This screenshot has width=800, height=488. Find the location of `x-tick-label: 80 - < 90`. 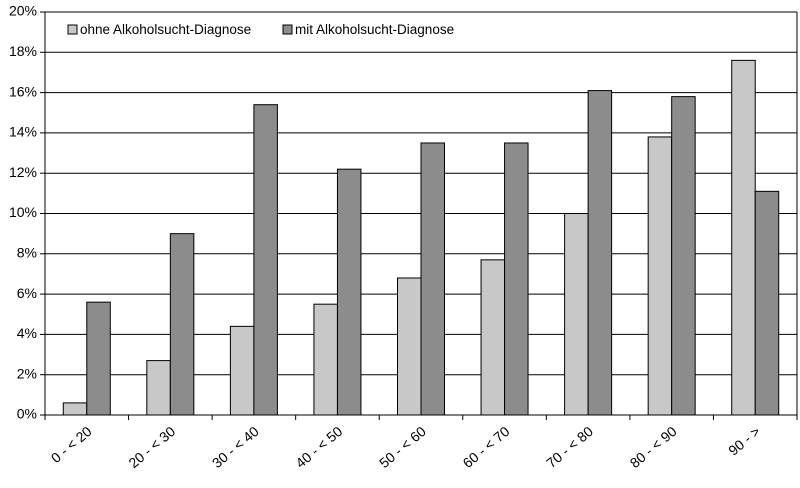

x-tick-label: 80 - < 90 is located at coordinates (653, 447).